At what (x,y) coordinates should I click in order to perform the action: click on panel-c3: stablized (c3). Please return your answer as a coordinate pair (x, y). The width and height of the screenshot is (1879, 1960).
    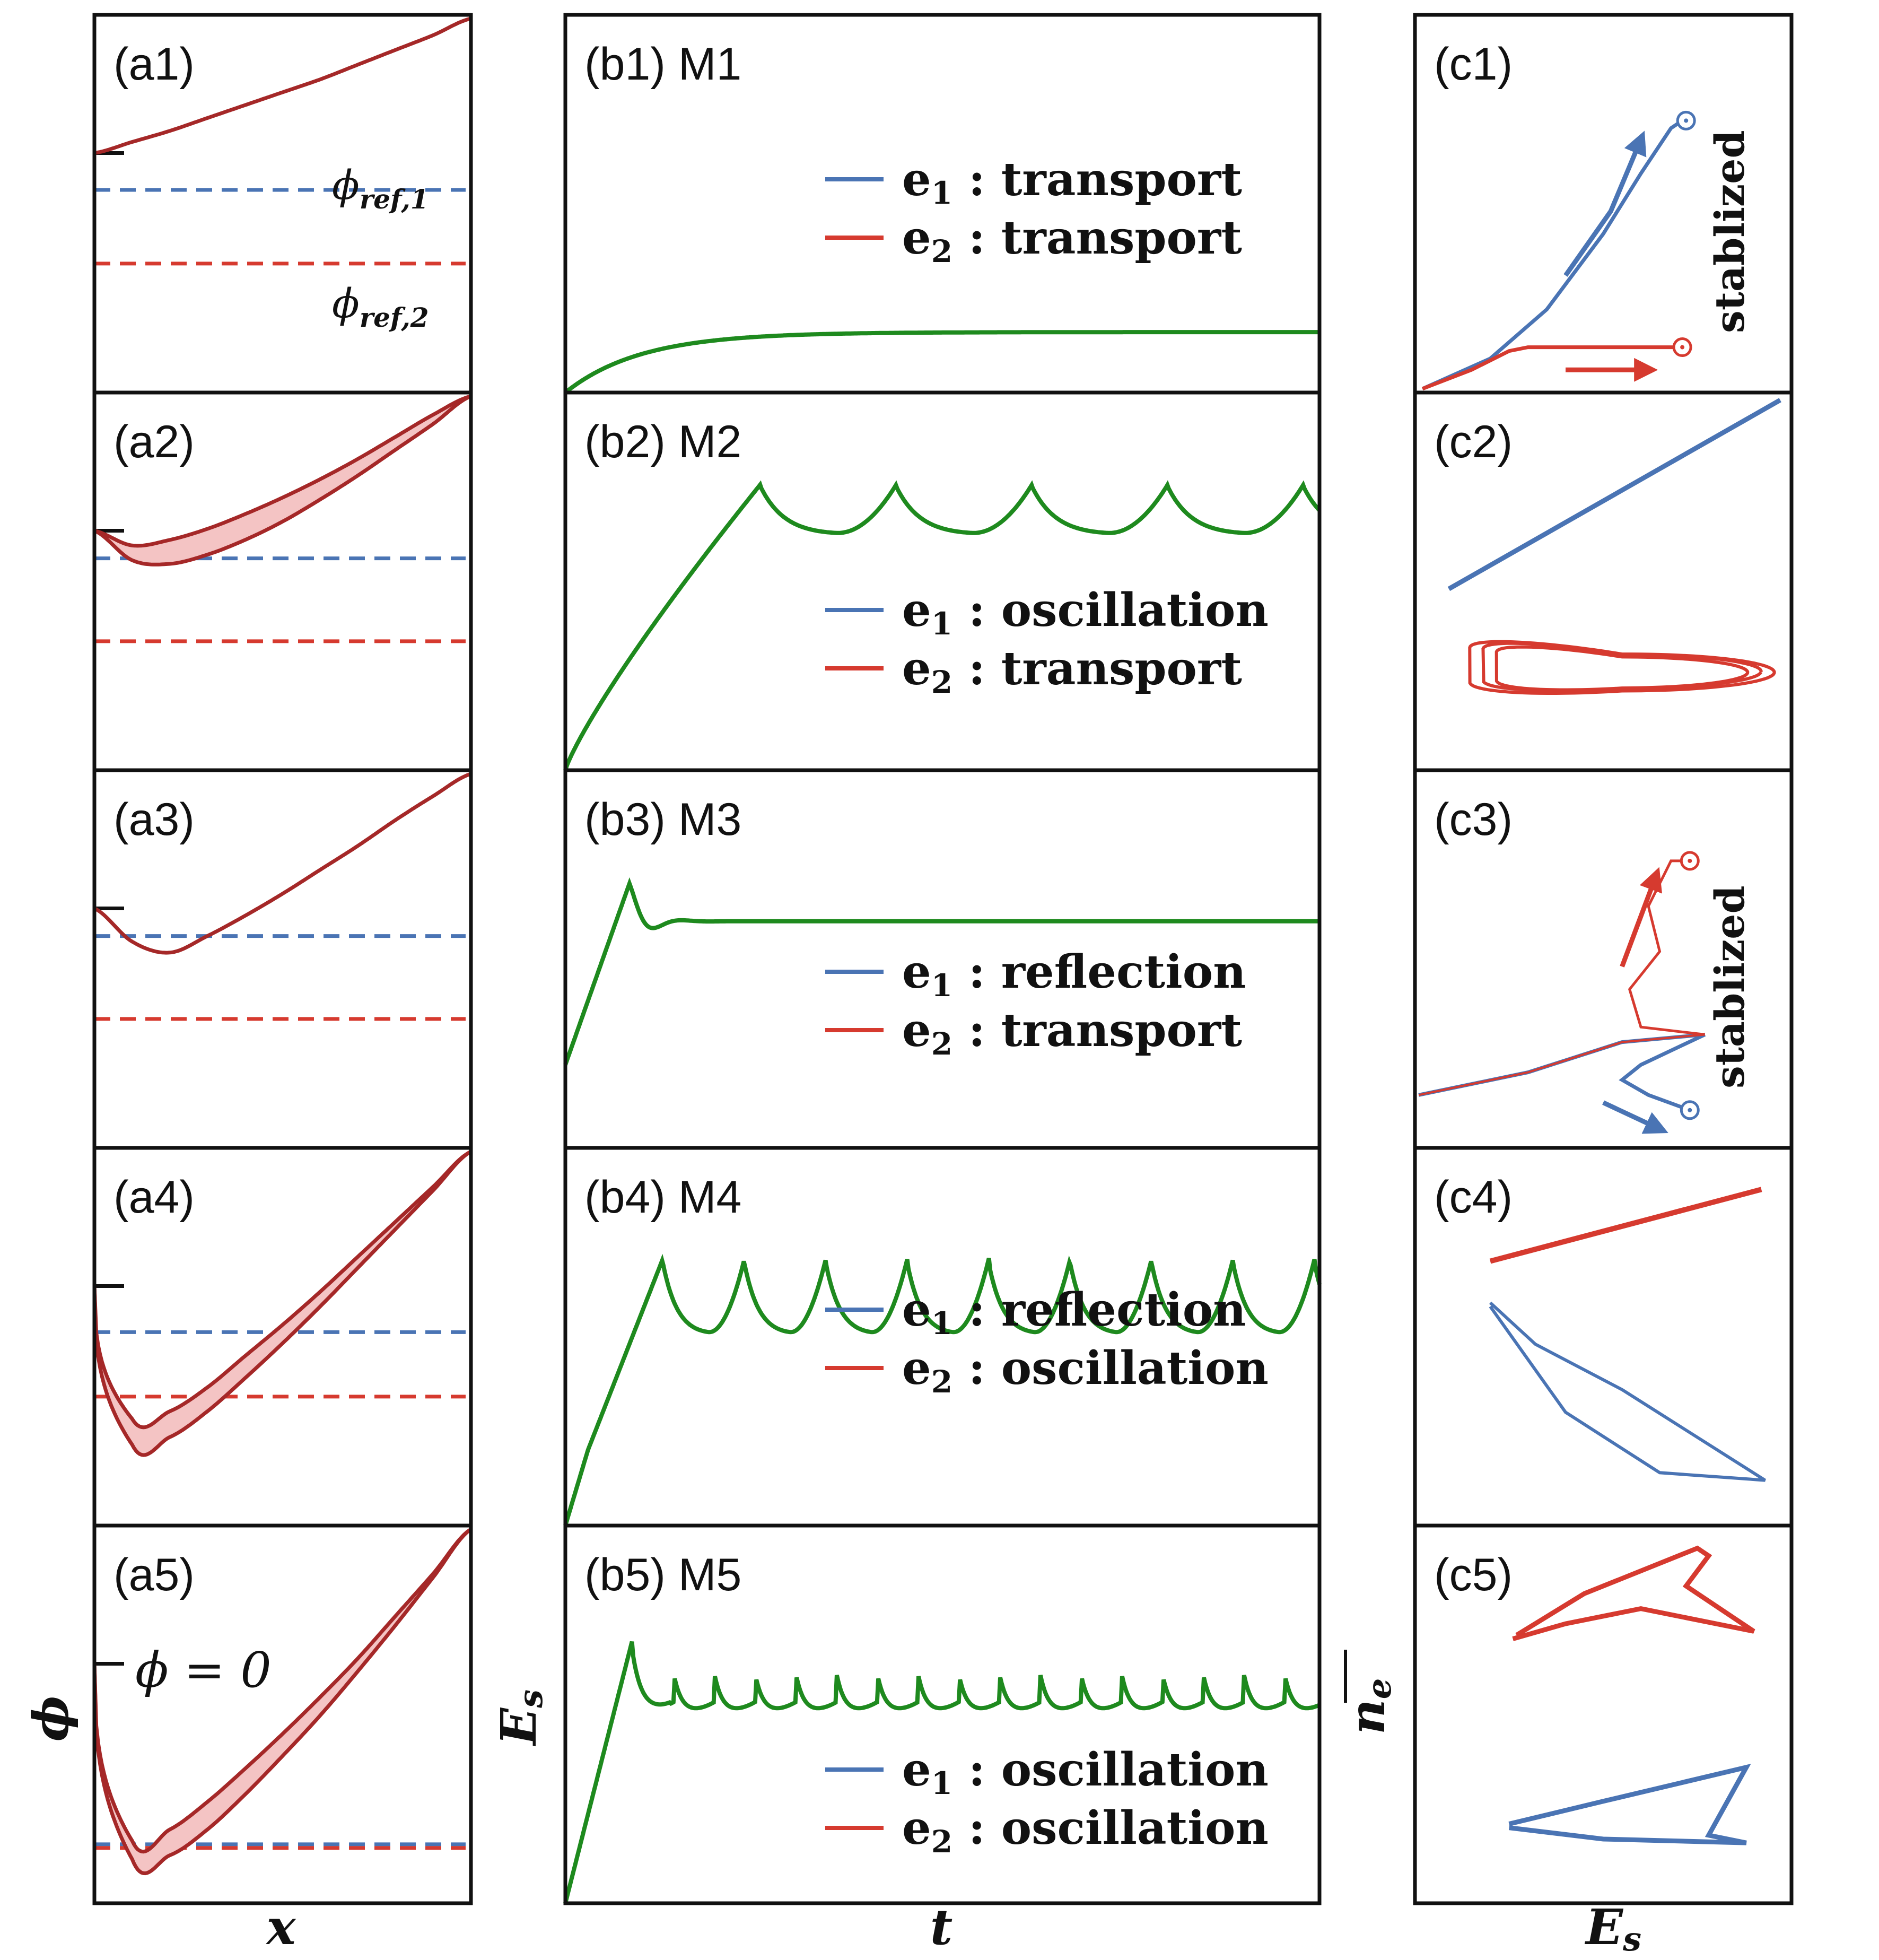
    Looking at the image, I should click on (1604, 959).